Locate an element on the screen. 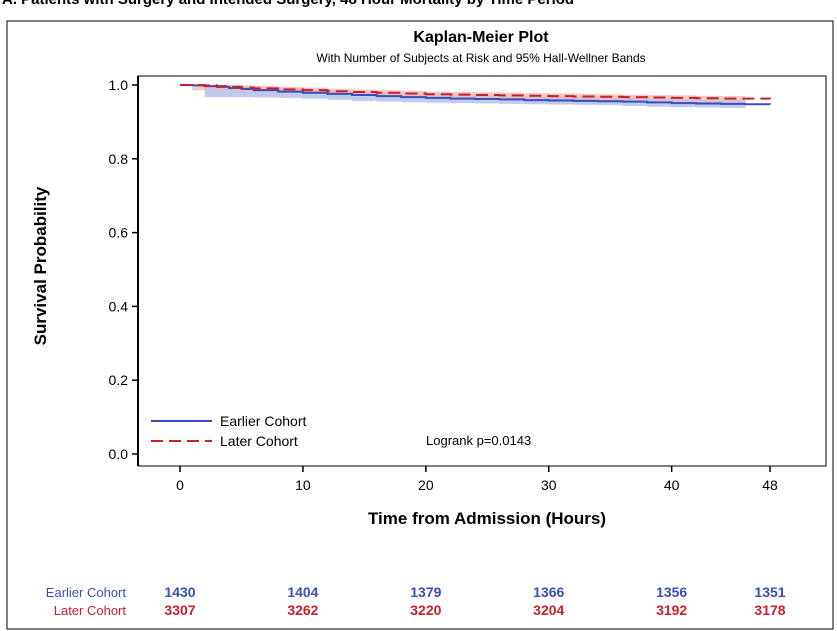  at-risk-value-0-2: 1379 is located at coordinates (425, 592).